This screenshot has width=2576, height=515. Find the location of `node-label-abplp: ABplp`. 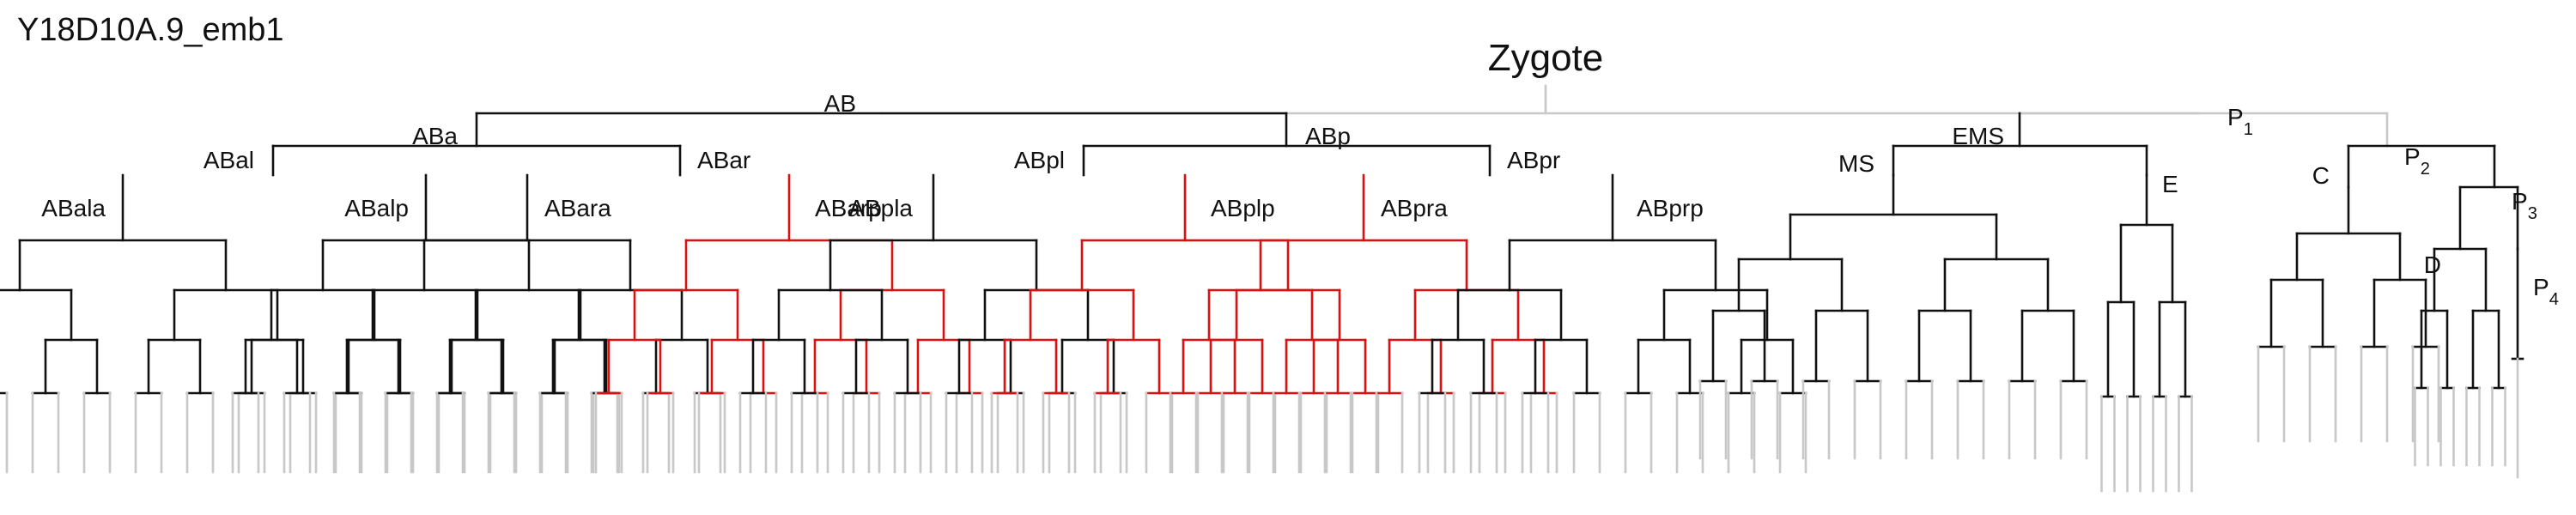

node-label-abplp: ABplp is located at coordinates (1243, 208).